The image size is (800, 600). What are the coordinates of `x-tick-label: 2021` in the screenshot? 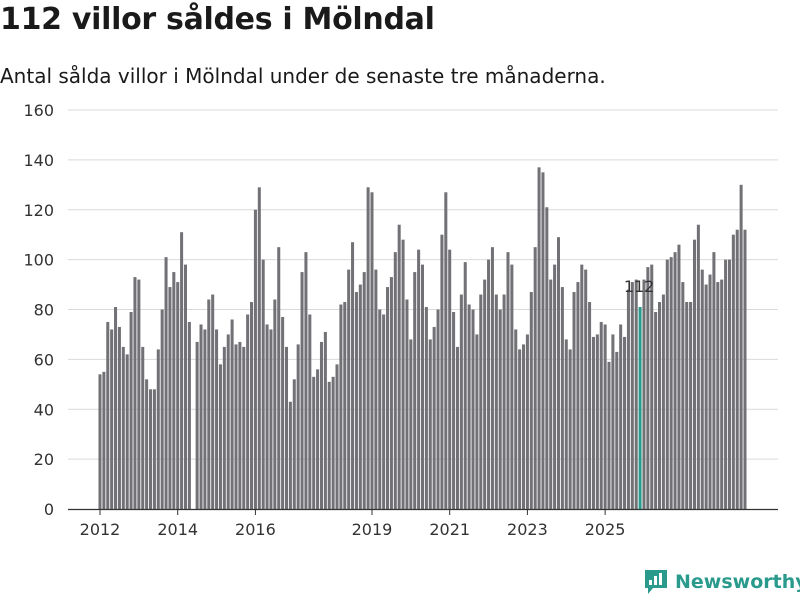 It's located at (449, 529).